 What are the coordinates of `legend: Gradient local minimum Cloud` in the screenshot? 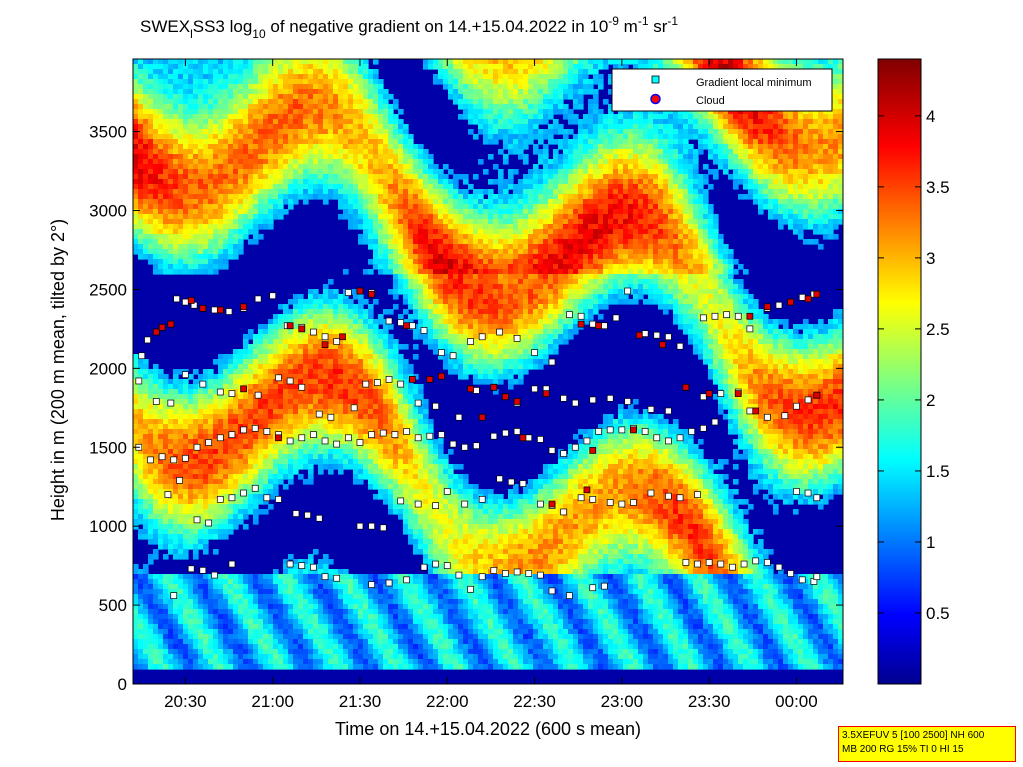 It's located at (722, 90).